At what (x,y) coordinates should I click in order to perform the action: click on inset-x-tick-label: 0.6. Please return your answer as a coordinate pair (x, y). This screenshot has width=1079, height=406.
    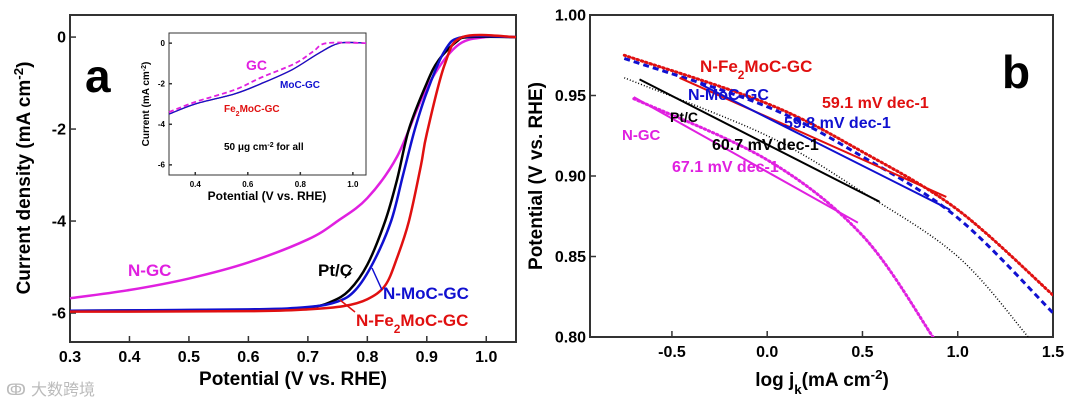
    Looking at the image, I should click on (248, 184).